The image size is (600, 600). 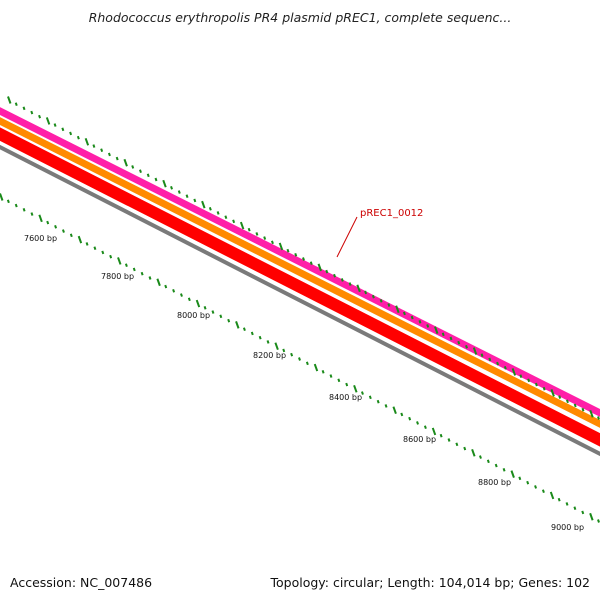 I want to click on tick-label-8400: 8400 bp, so click(x=345, y=397).